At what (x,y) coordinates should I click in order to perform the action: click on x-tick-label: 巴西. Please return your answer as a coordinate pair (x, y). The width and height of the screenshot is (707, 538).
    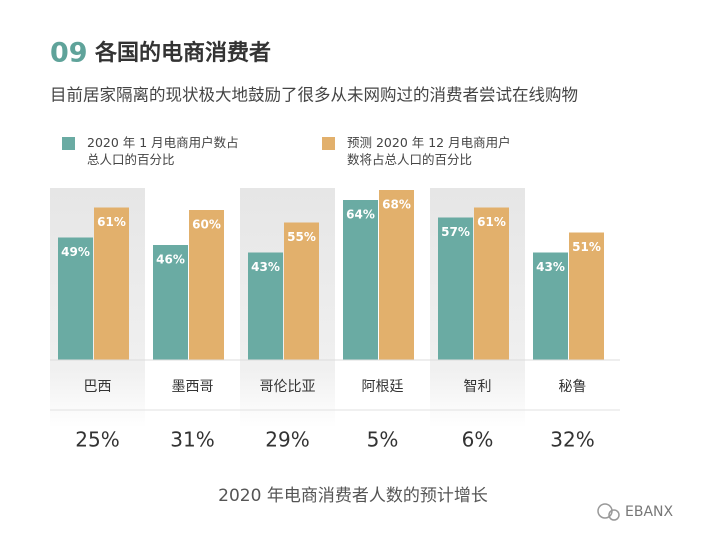
    Looking at the image, I should click on (98, 387).